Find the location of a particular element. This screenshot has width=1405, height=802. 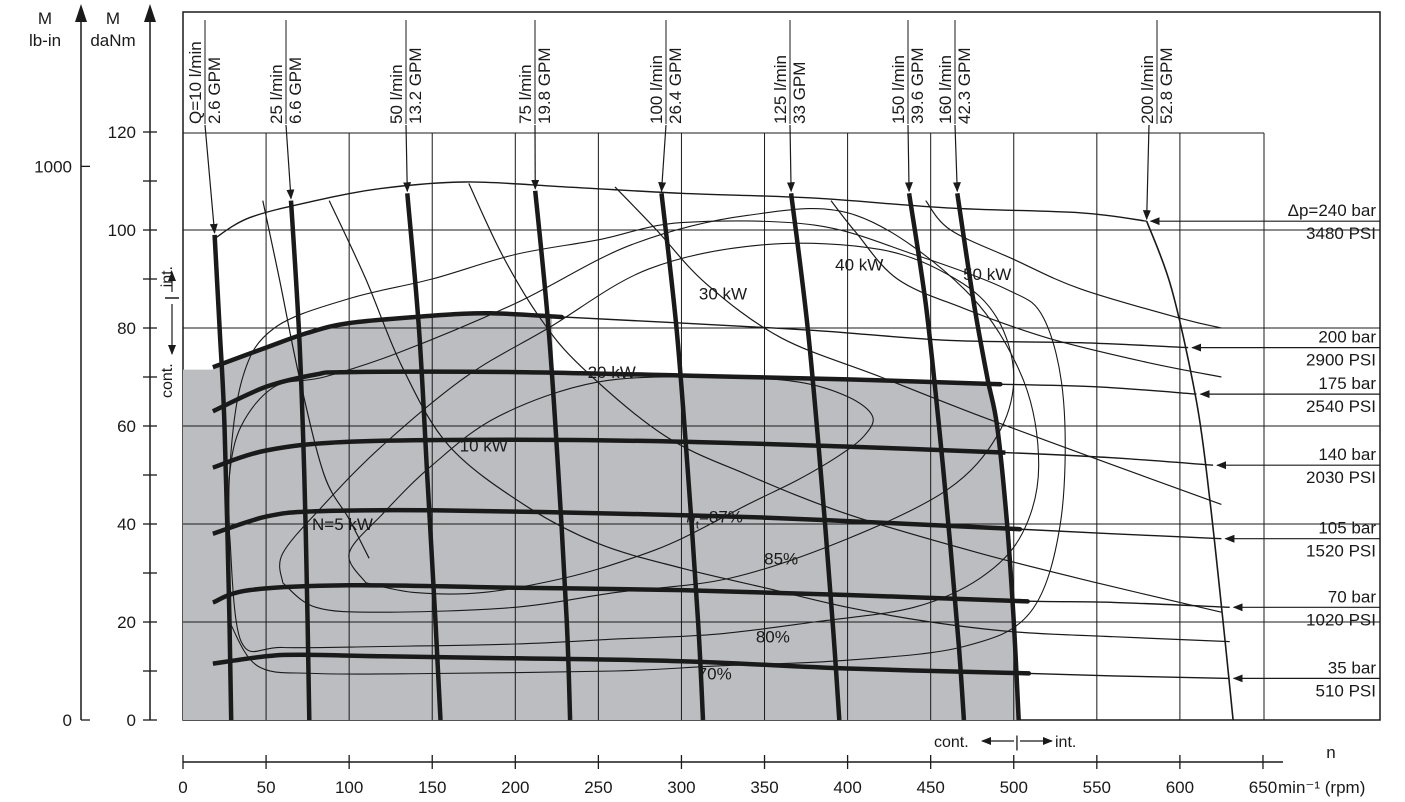

flow-label-50-l-min: 50 l/min 13.2 GPM is located at coordinates (406, 72).